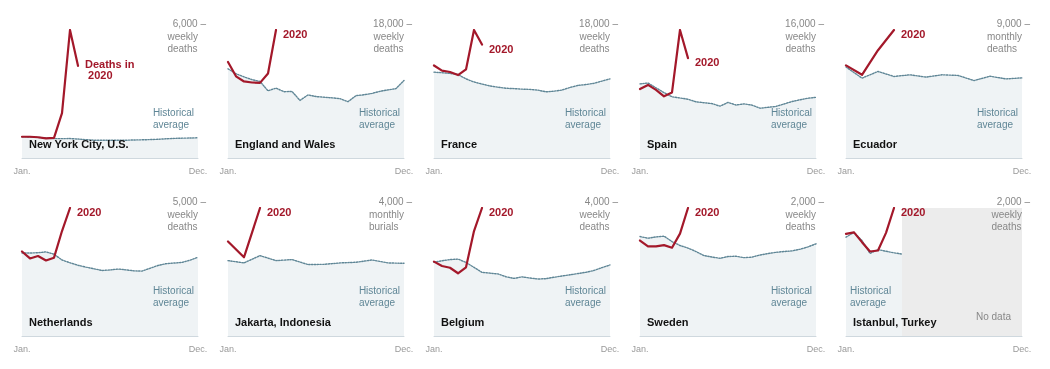 This screenshot has width=1050, height=369. What do you see at coordinates (189, 23) in the screenshot?
I see `text: 6,000 –` at bounding box center [189, 23].